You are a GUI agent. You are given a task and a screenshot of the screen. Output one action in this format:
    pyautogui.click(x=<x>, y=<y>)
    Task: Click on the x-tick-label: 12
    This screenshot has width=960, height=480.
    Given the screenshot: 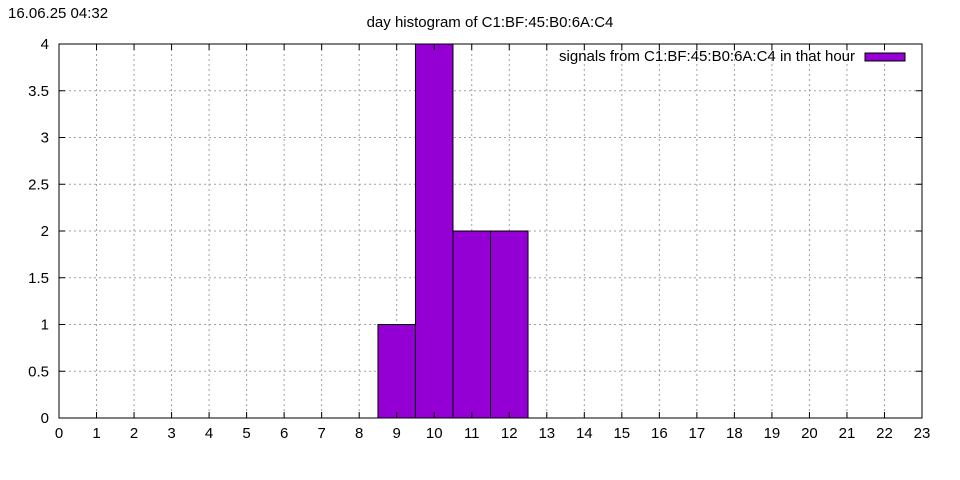 What is the action you would take?
    pyautogui.click(x=509, y=433)
    